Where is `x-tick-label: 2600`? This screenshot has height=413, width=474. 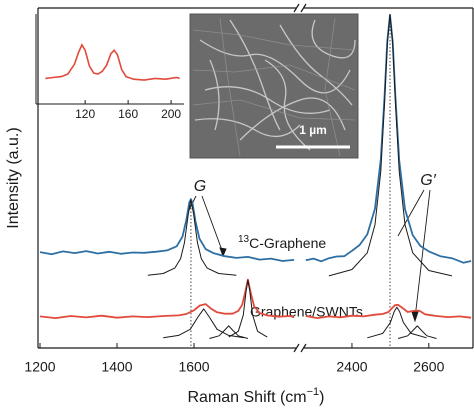 x-tick-label: 2600 is located at coordinates (428, 367).